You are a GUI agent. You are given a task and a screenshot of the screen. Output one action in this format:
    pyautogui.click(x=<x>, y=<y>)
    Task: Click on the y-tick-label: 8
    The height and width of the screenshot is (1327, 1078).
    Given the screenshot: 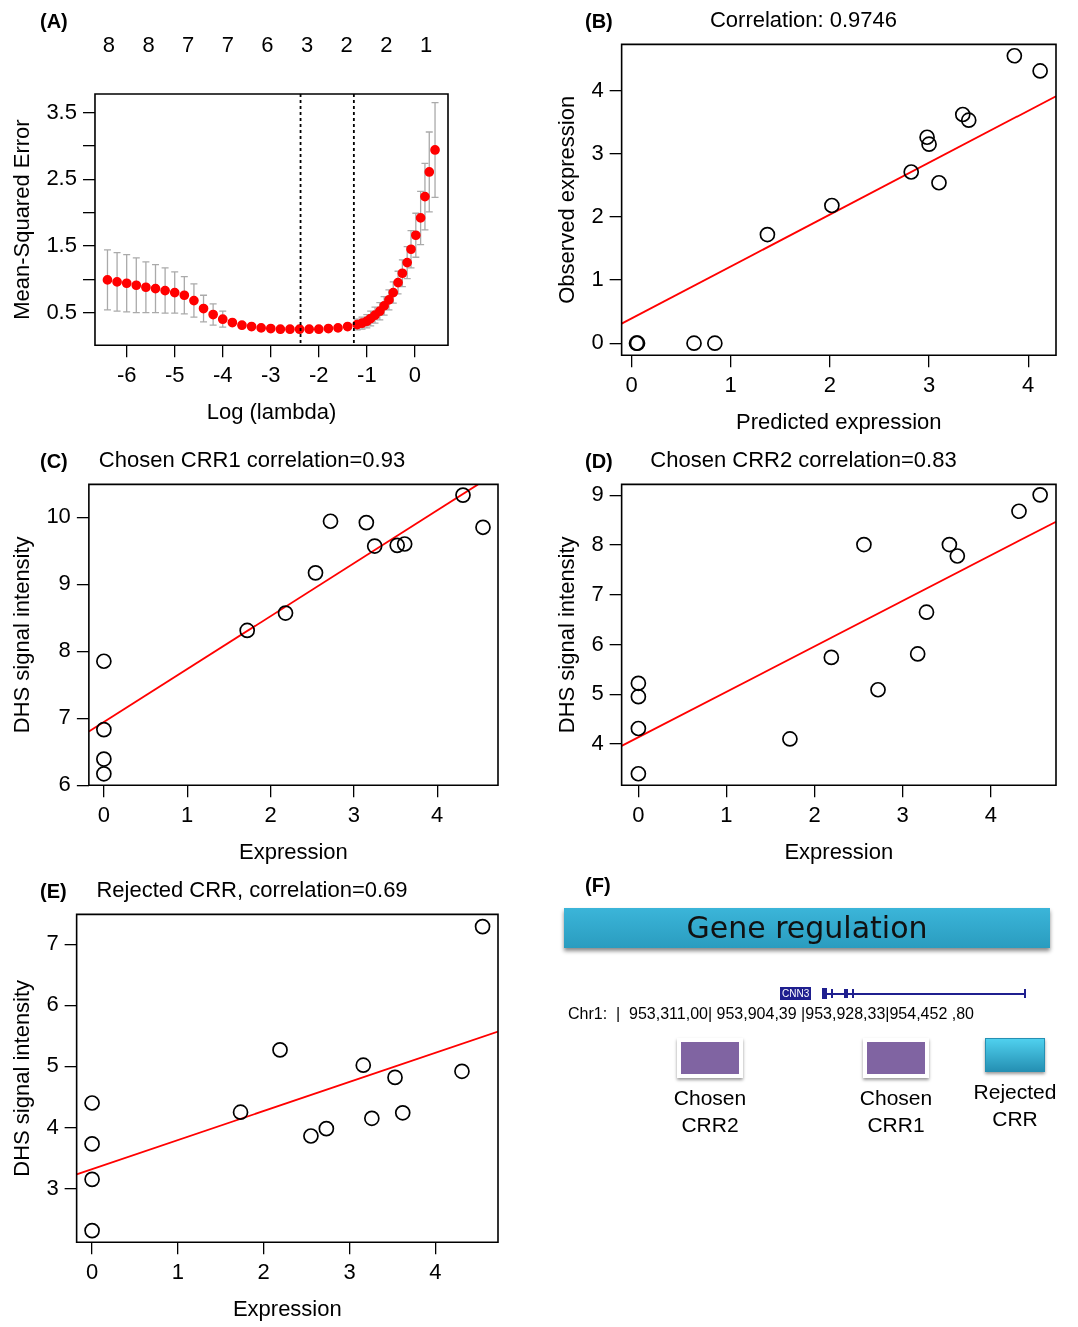 What is the action you would take?
    pyautogui.click(x=597, y=544)
    